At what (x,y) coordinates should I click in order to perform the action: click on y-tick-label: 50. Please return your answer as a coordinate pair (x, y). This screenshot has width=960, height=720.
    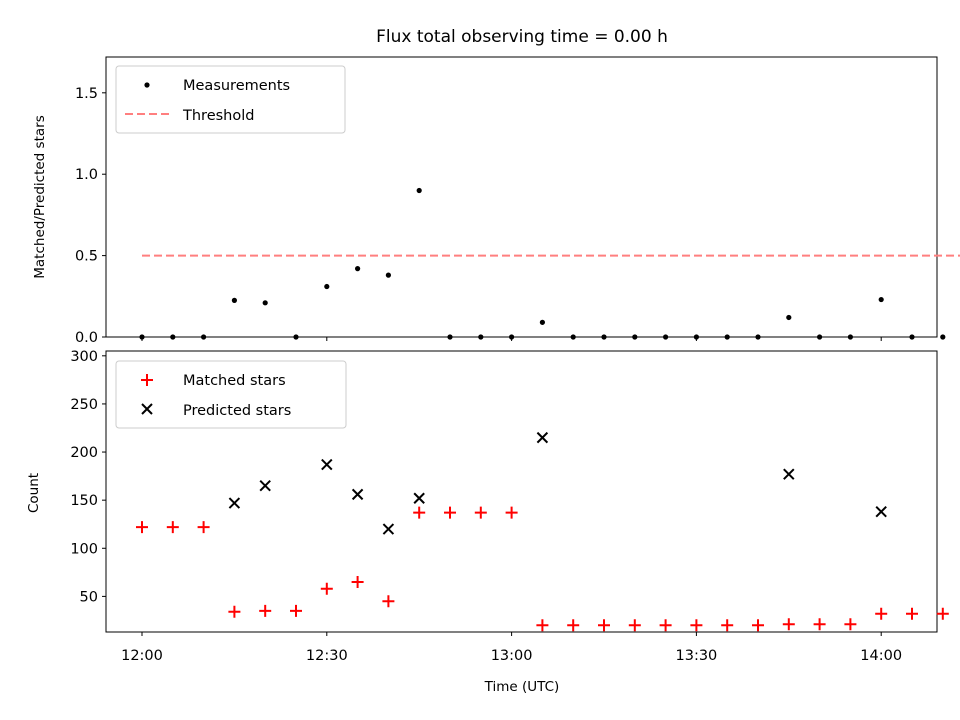
    Looking at the image, I should click on (89, 597).